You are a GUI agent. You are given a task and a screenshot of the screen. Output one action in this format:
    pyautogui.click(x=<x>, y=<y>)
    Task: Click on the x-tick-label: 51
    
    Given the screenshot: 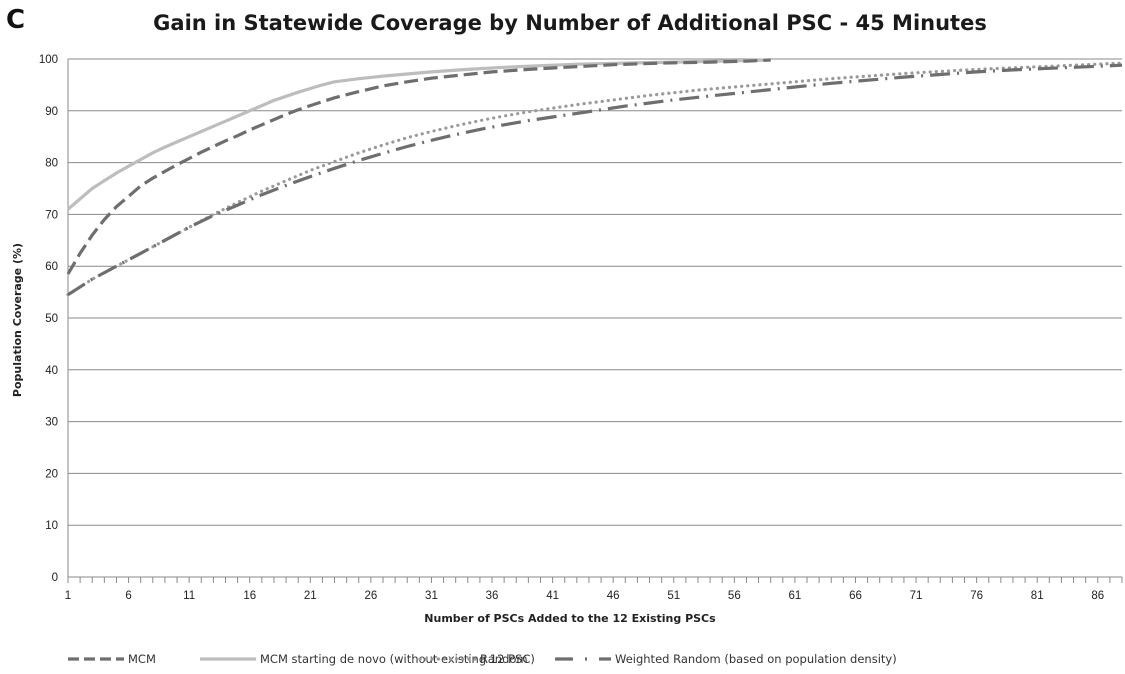 What is the action you would take?
    pyautogui.click(x=673, y=596)
    